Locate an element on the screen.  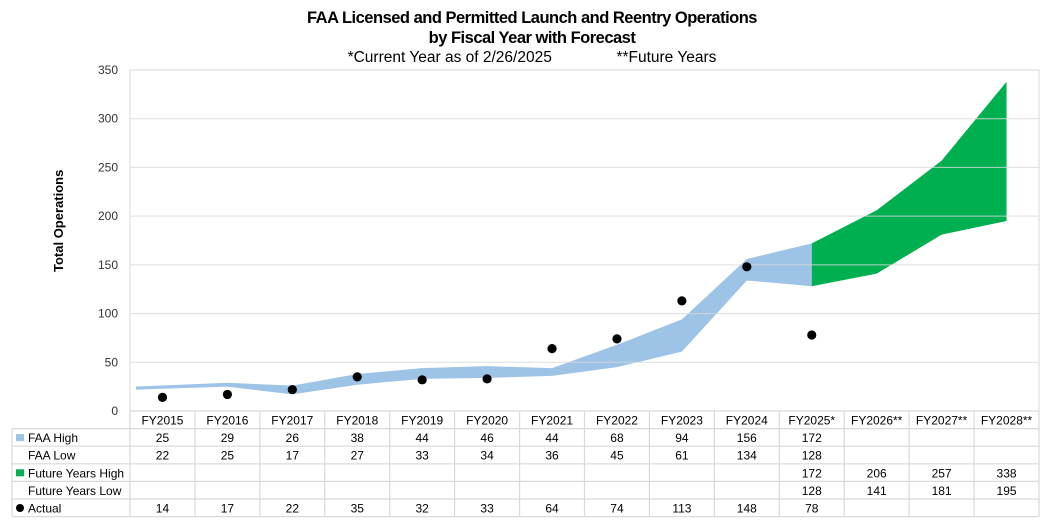
x-tick-label: FY2022 is located at coordinates (617, 421).